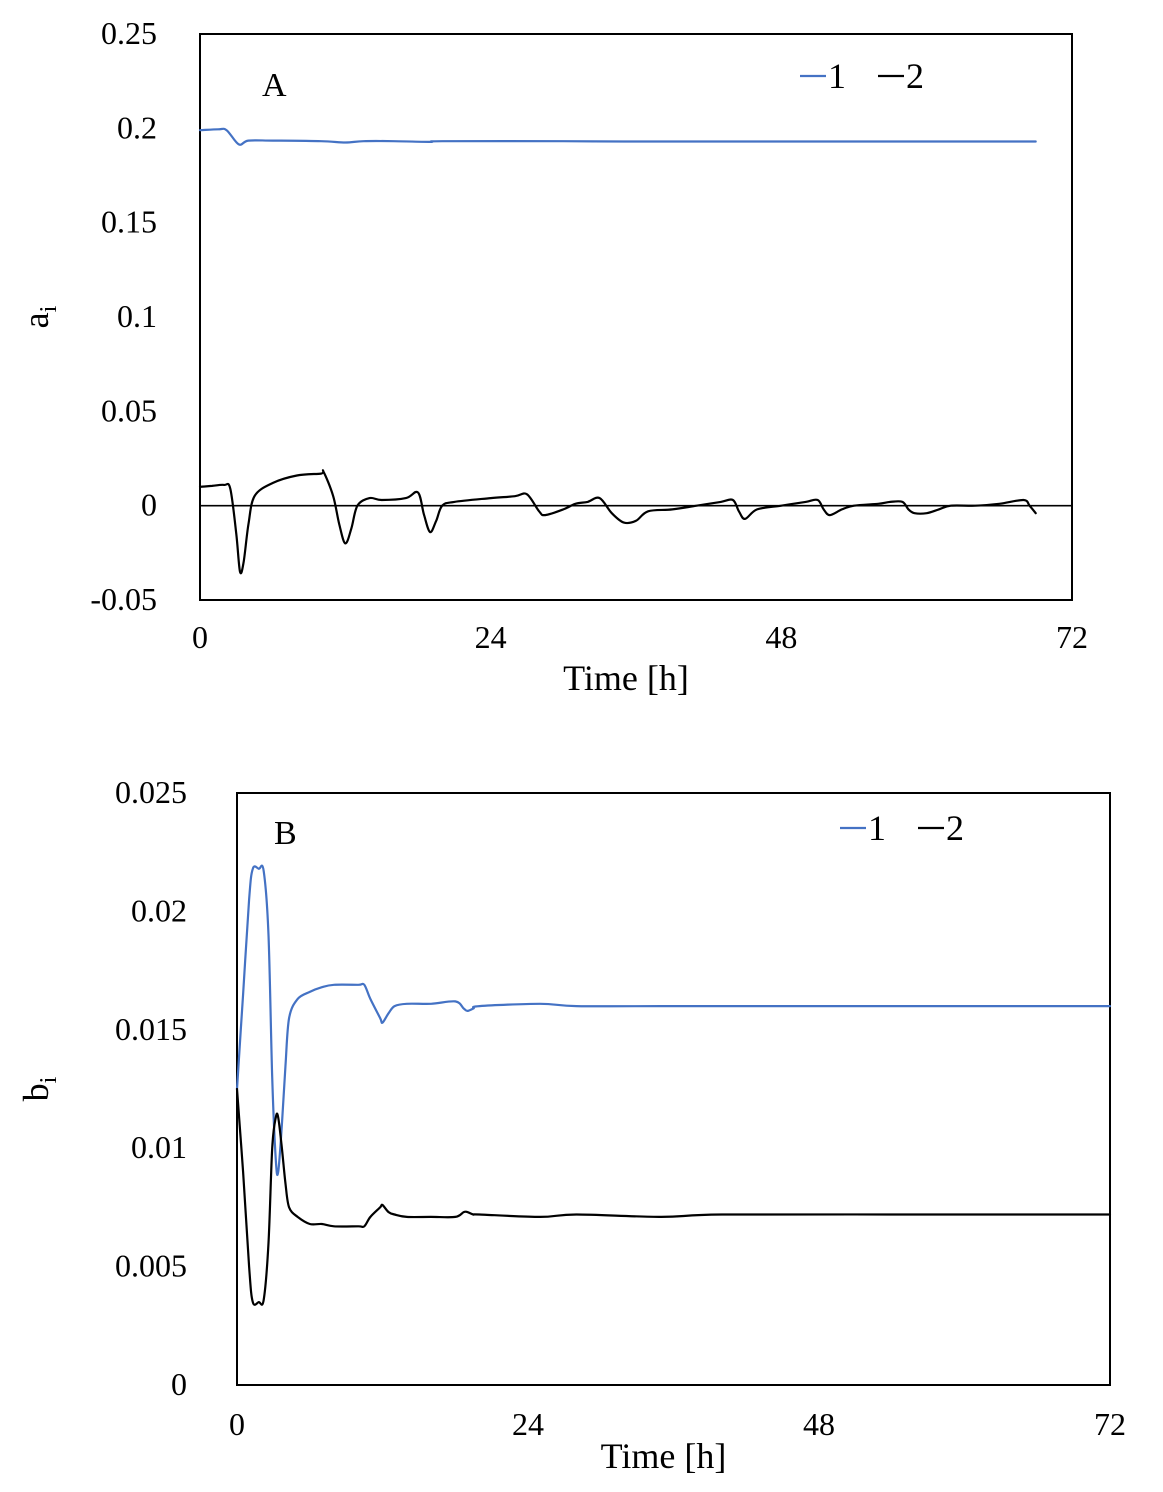 This screenshot has width=1163, height=1492. What do you see at coordinates (159, 910) in the screenshot?
I see `y-tick-label: 0.02` at bounding box center [159, 910].